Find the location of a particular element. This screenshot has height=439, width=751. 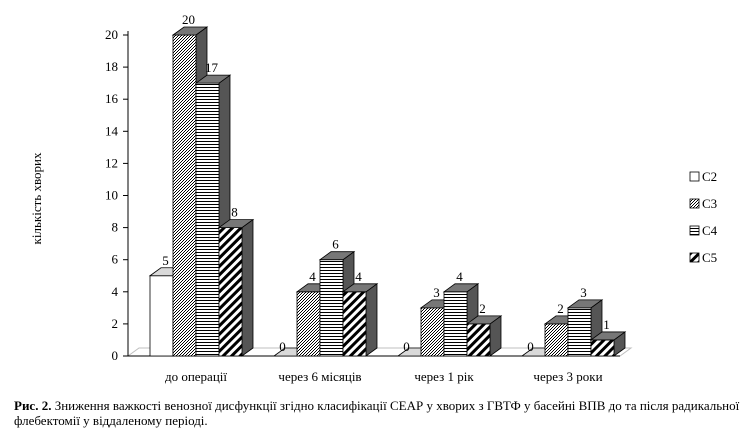

legend-swatch-C3 is located at coordinates (694, 203).